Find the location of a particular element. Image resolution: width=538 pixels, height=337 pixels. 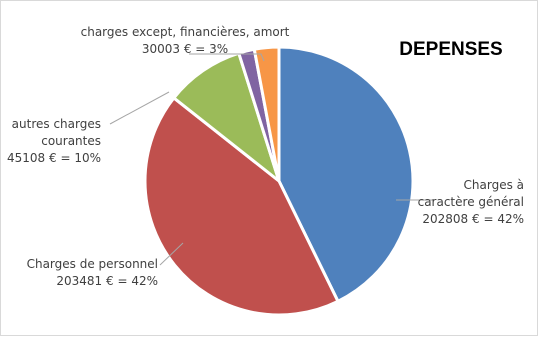

slice-label-line: autres charges is located at coordinates (56, 124).